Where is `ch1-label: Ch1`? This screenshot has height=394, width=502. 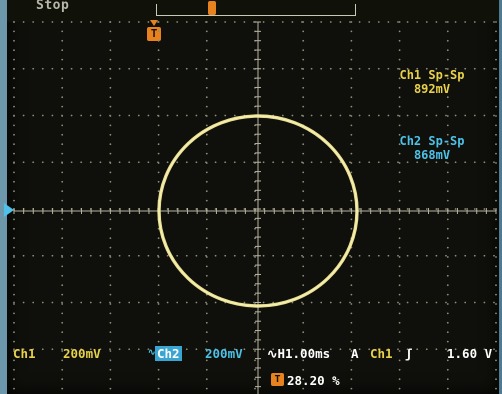
ch1-label: Ch1 is located at coordinates (24, 353).